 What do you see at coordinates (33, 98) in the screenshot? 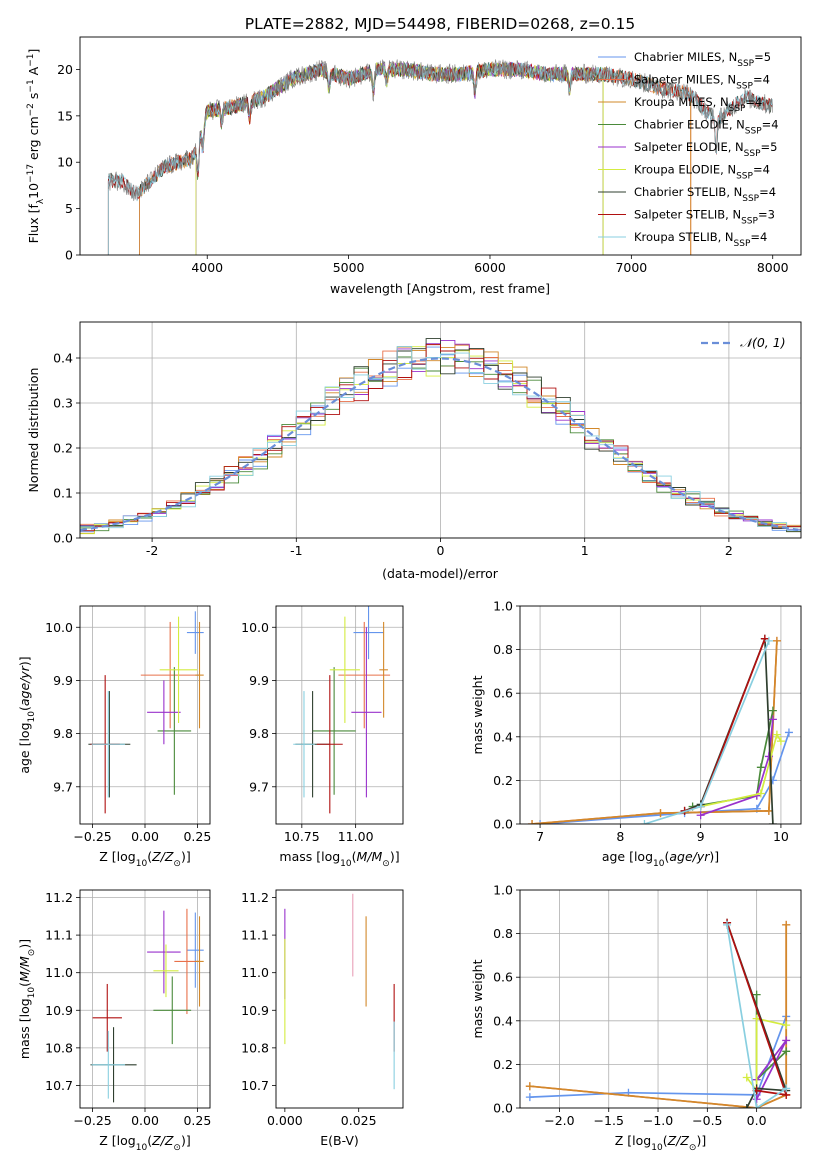
I see `y-axis-label-part: s` at bounding box center [33, 98].